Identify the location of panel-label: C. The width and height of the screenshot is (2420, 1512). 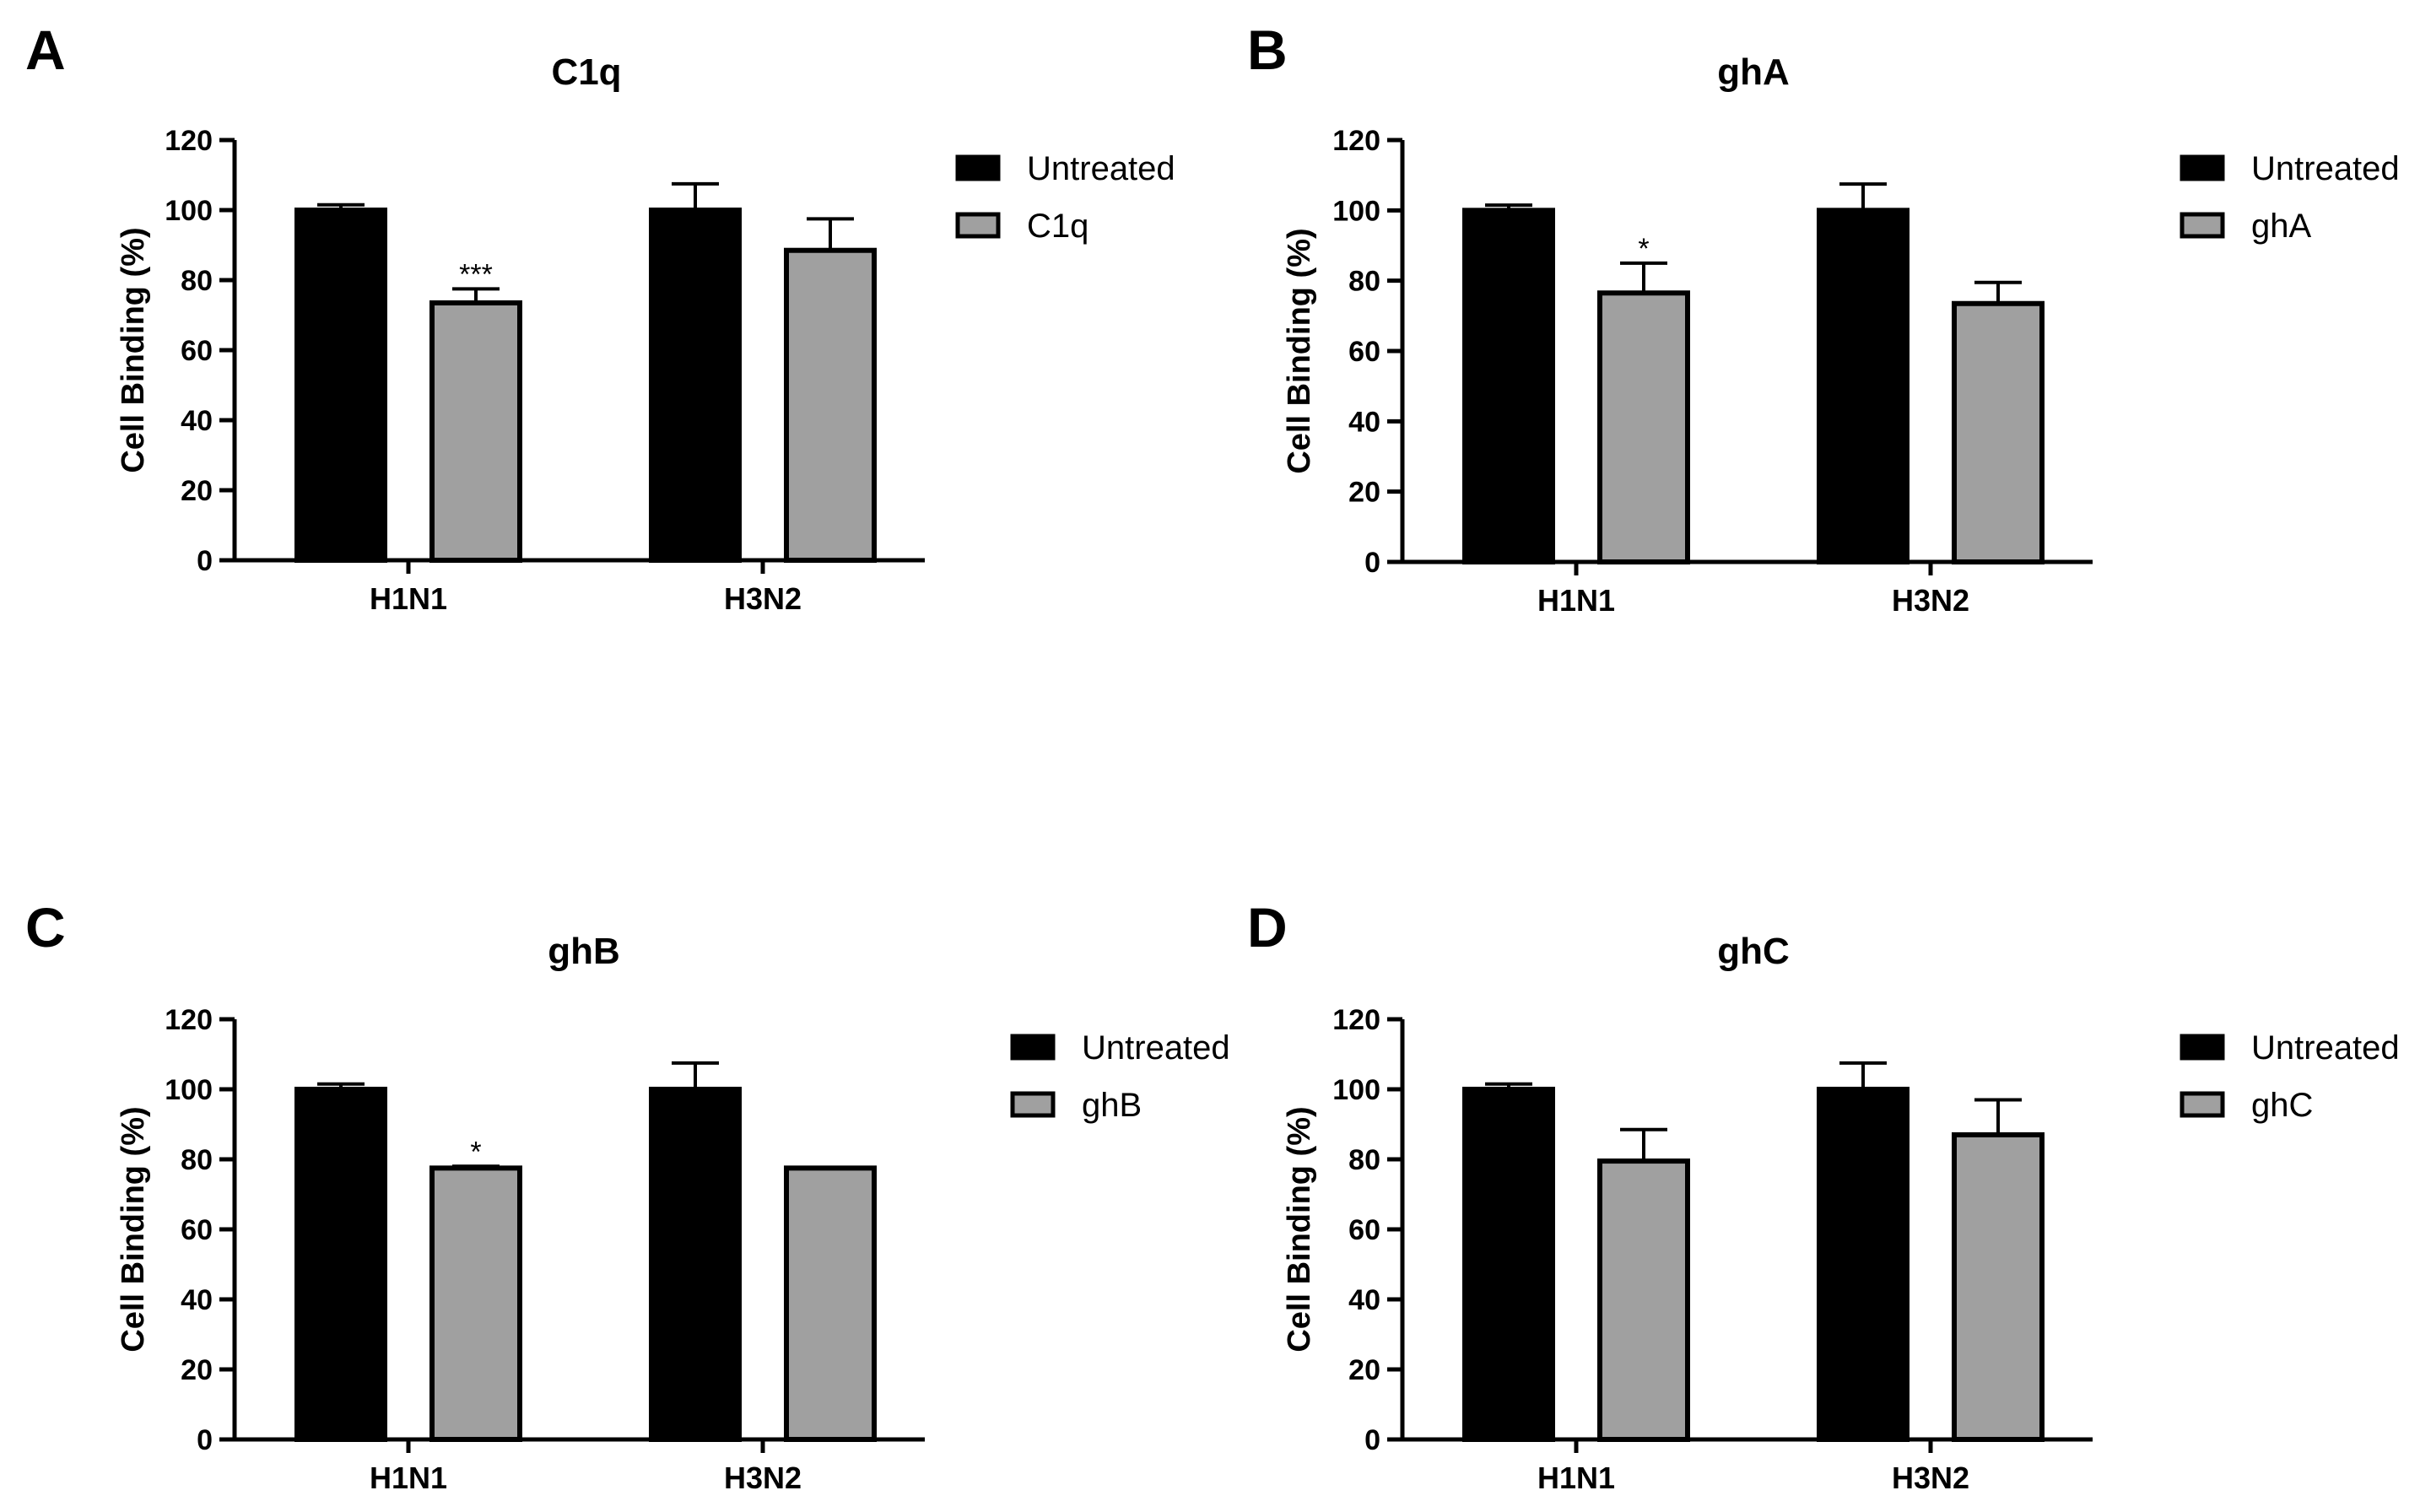
(45, 927).